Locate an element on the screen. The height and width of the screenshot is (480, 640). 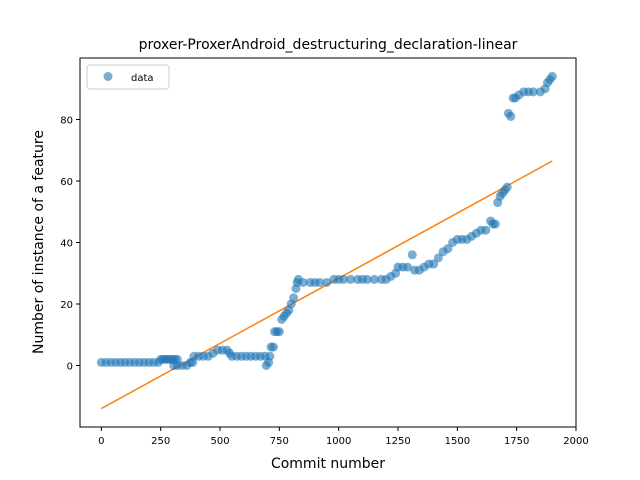
legend-box is located at coordinates (128, 77).